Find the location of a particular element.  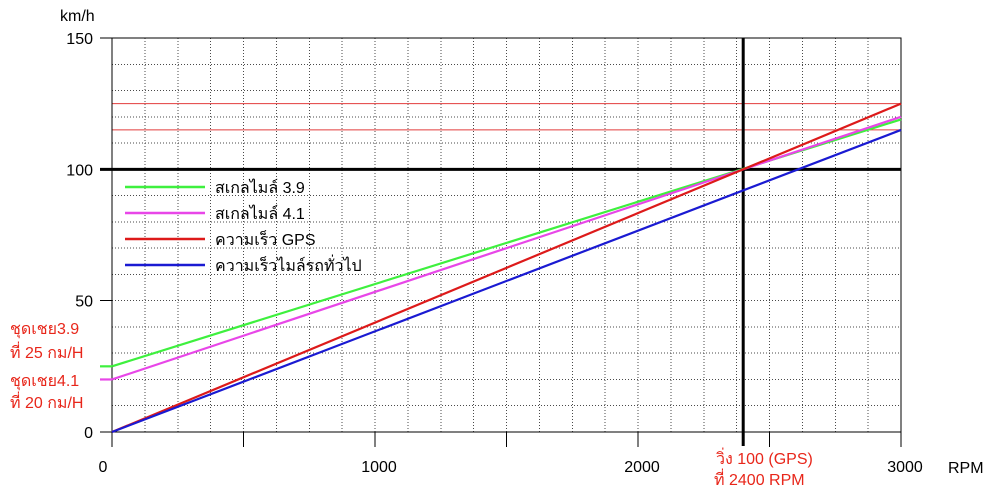

legend-item: สเกลไมล์ 4.1 is located at coordinates (215, 213).